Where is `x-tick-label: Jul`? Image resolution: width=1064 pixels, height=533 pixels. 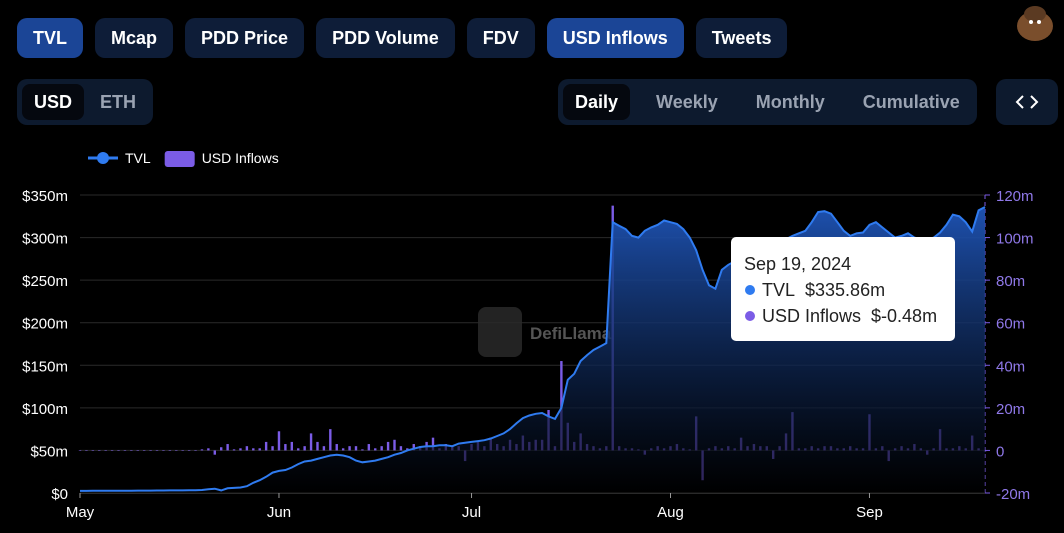
x-tick-label: Jul is located at coordinates (471, 512).